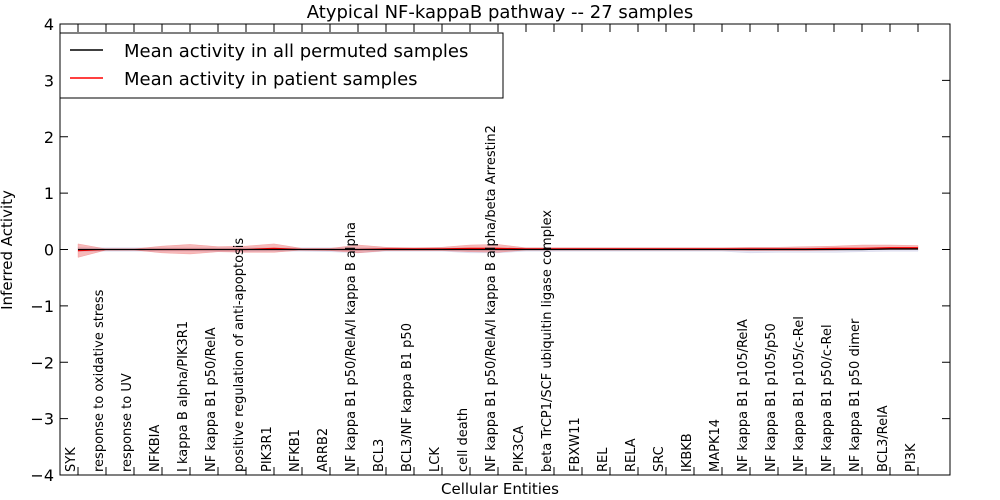 Image resolution: width=1000 pixels, height=500 pixels. I want to click on y-tick-label: −1, so click(42, 306).